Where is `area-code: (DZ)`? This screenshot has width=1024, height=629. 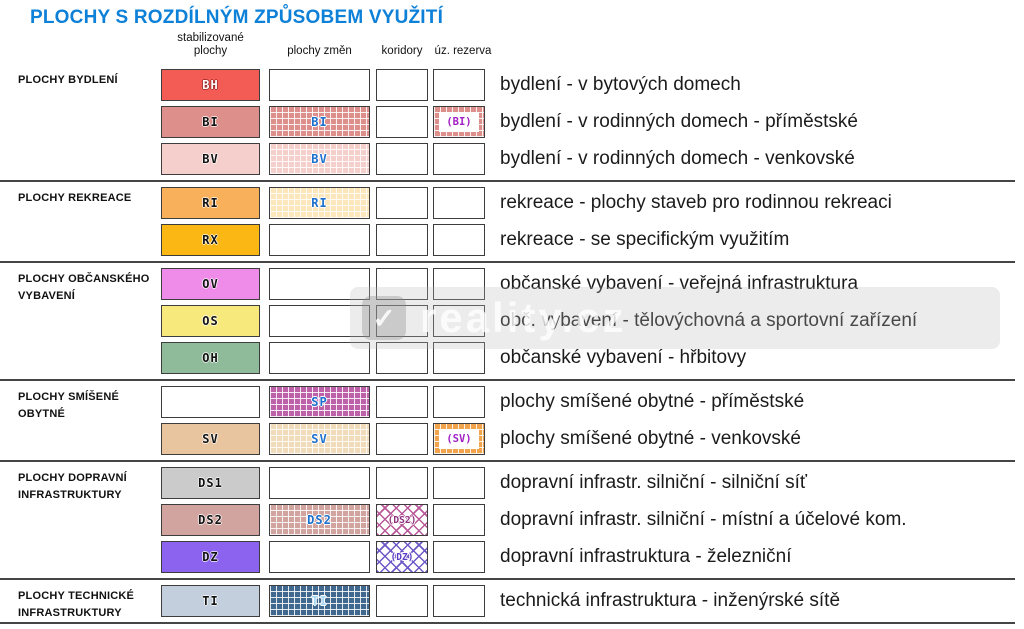 area-code: (DZ) is located at coordinates (402, 557).